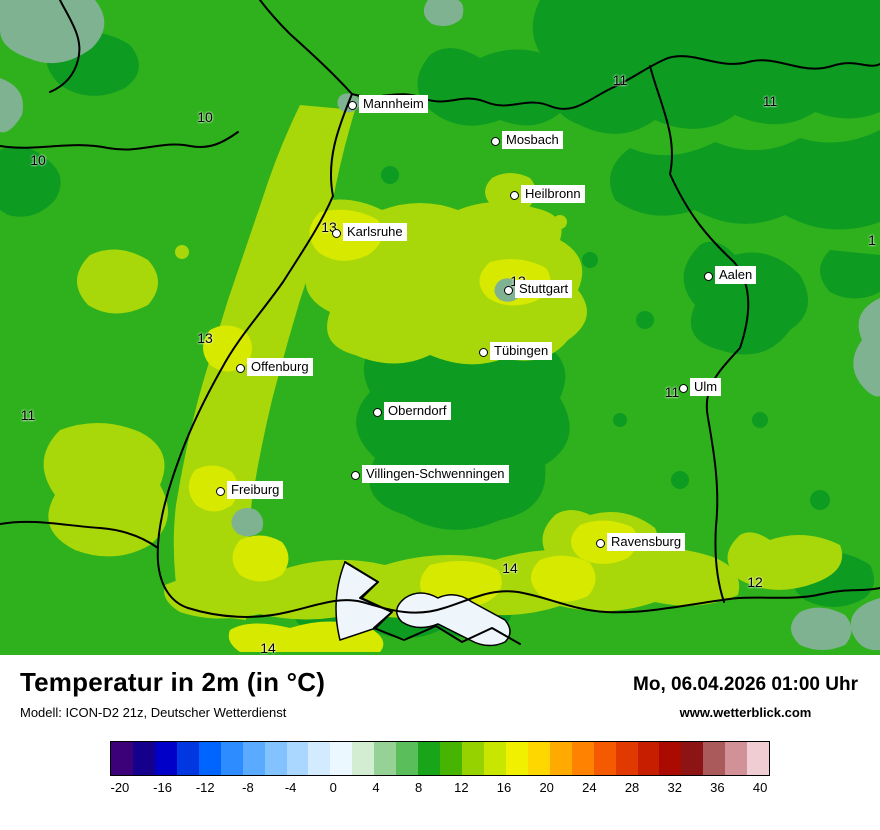 Image resolution: width=880 pixels, height=830 pixels. I want to click on city-label: Ulm, so click(706, 387).